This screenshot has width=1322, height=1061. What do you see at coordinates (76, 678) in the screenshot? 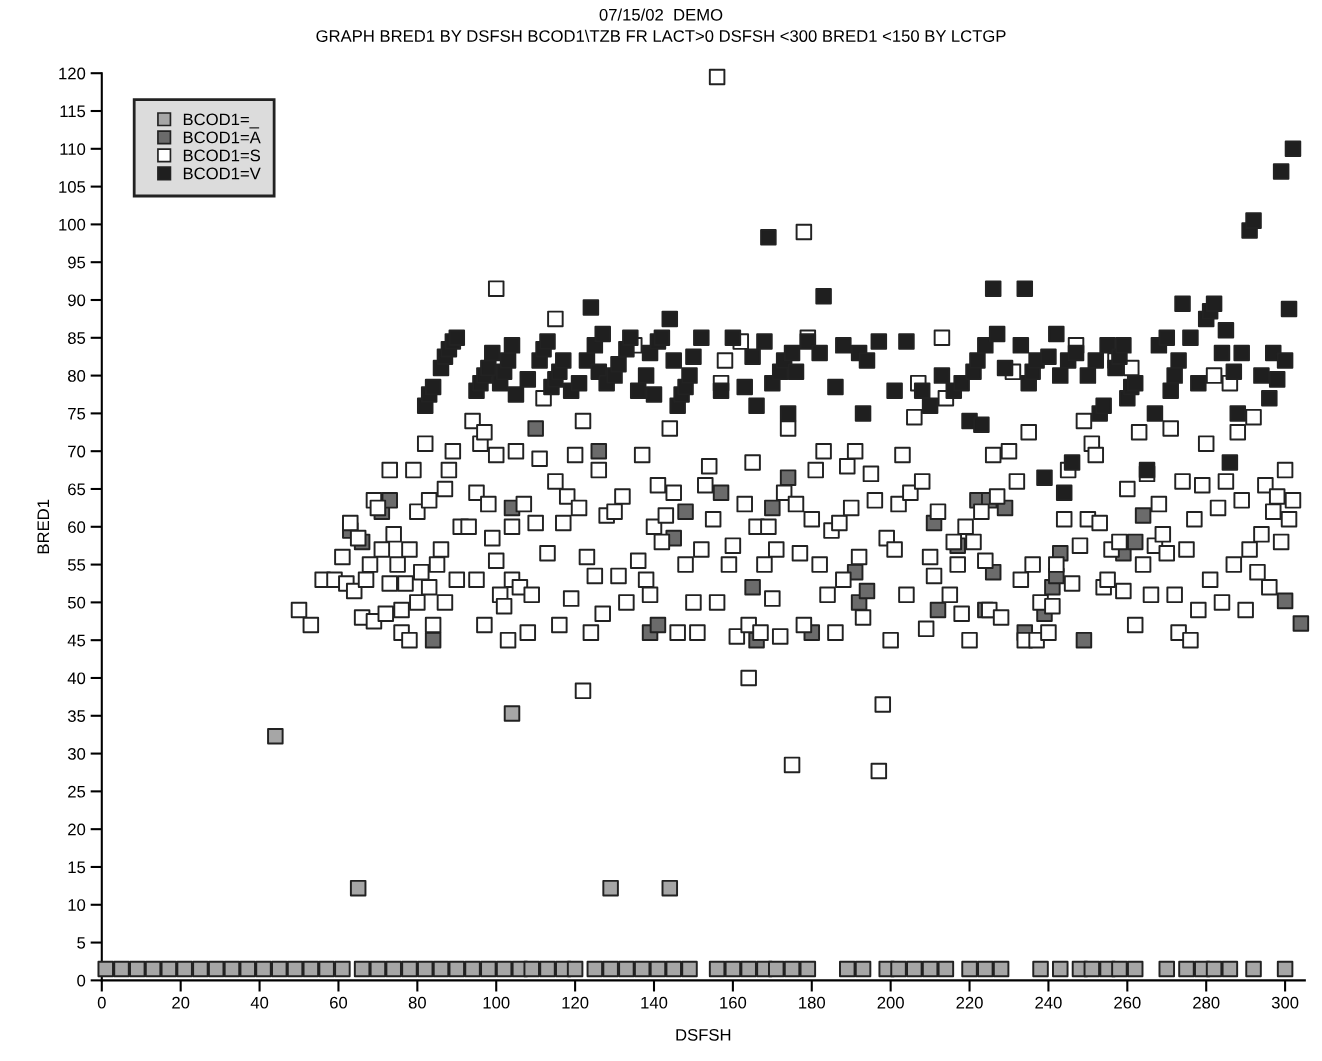
I see `y-tick-label: 40` at bounding box center [76, 678].